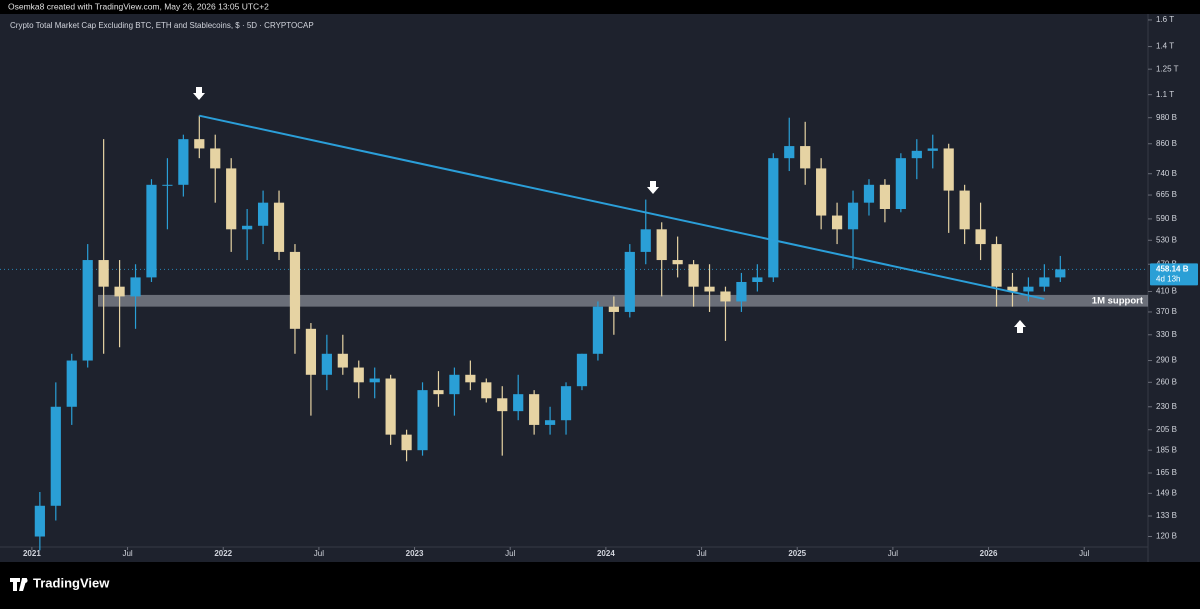 This screenshot has height=609, width=1200. What do you see at coordinates (606, 553) in the screenshot?
I see `x-tick-label: 2024` at bounding box center [606, 553].